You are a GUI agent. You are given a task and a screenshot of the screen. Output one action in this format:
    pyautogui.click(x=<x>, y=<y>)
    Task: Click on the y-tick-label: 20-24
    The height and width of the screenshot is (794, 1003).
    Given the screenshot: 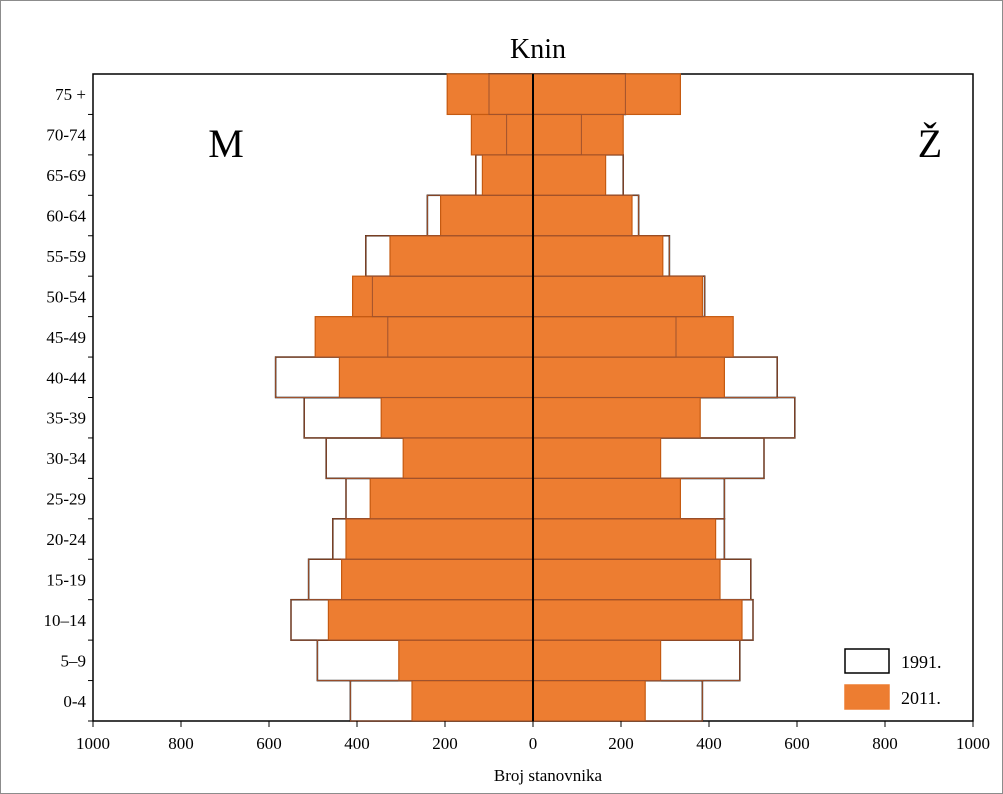 What is the action you would take?
    pyautogui.click(x=66, y=539)
    